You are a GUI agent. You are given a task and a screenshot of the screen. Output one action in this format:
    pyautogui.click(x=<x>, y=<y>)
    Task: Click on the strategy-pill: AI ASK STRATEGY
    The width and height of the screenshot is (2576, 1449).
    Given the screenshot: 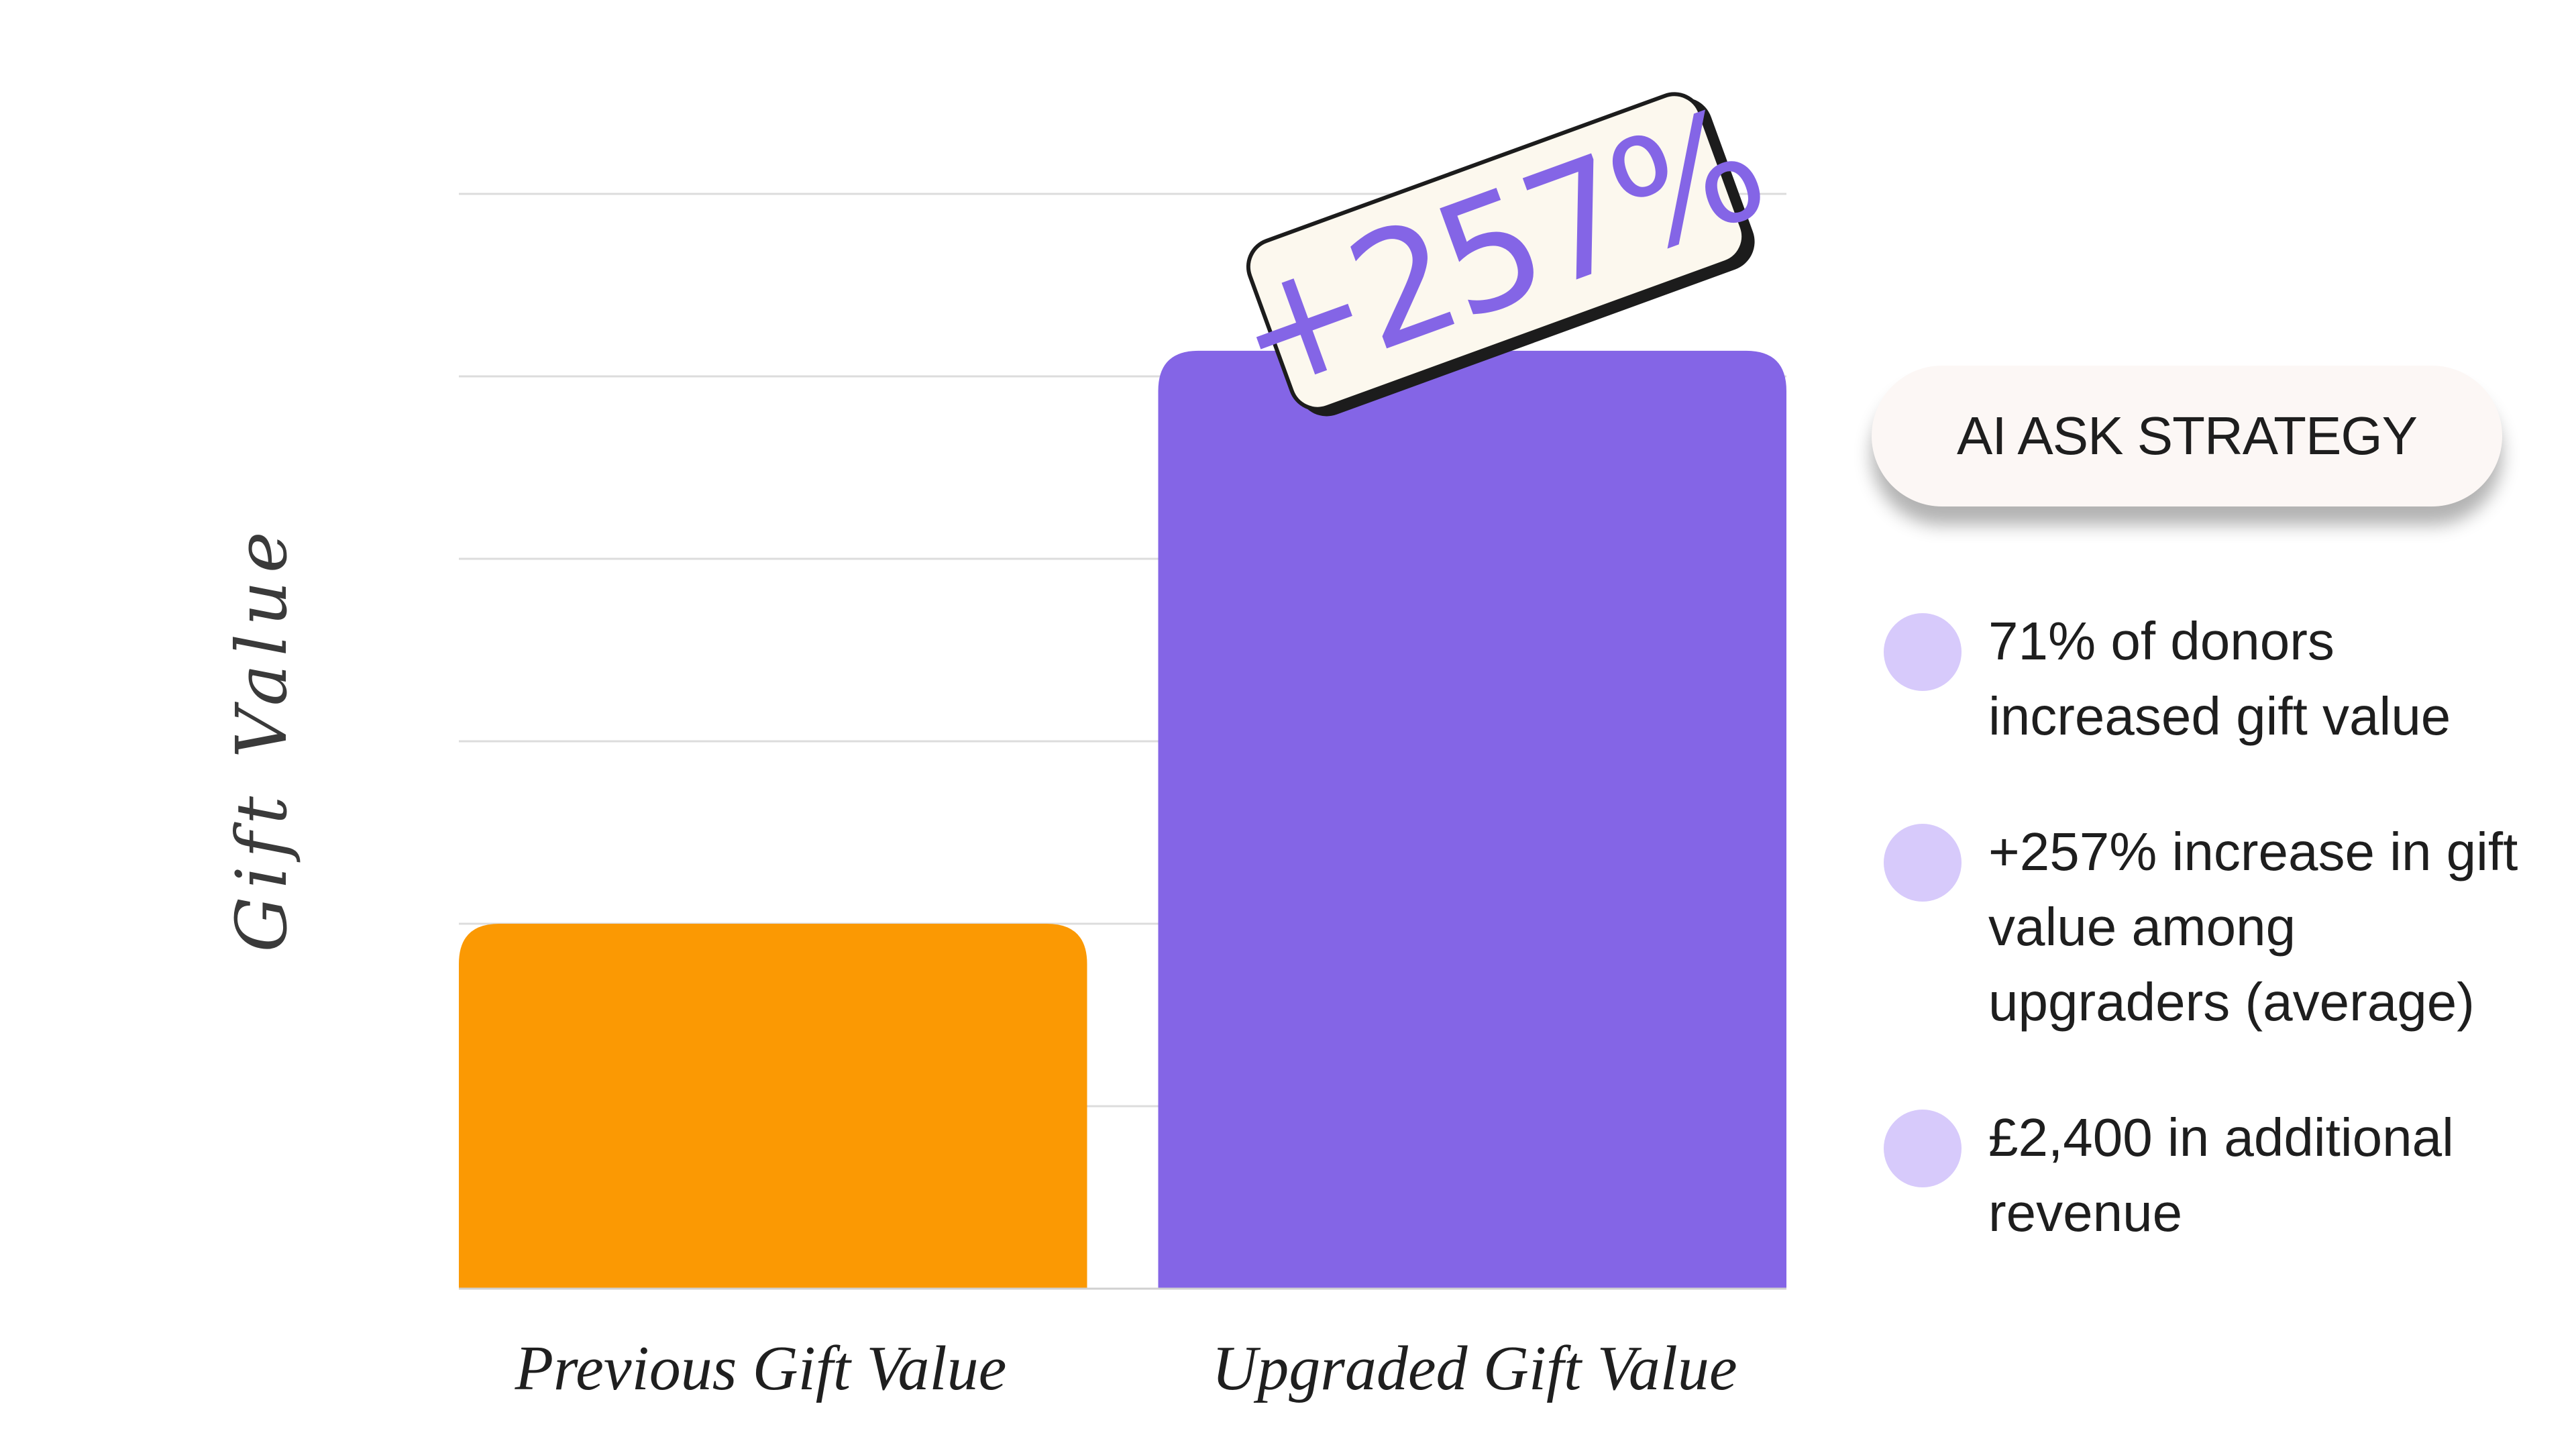 What is the action you would take?
    pyautogui.click(x=2187, y=436)
    